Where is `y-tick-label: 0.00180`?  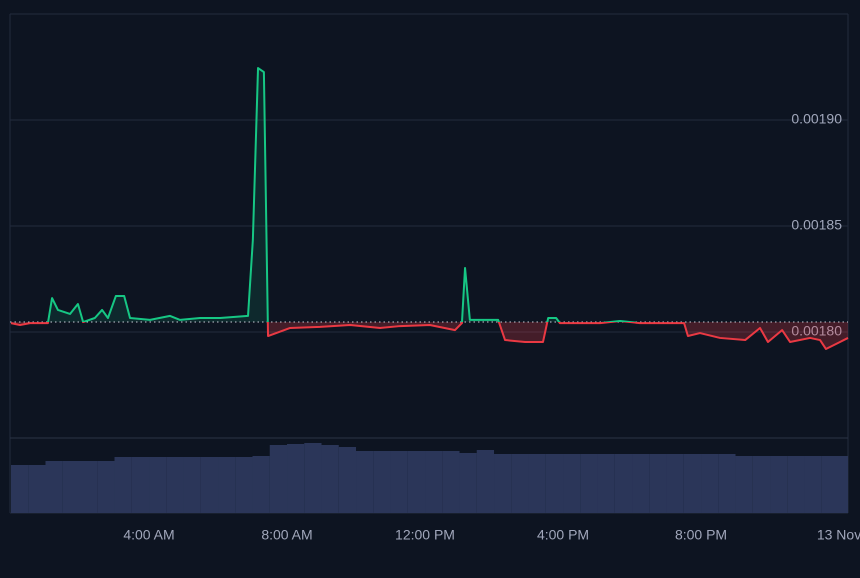
y-tick-label: 0.00180 is located at coordinates (816, 331).